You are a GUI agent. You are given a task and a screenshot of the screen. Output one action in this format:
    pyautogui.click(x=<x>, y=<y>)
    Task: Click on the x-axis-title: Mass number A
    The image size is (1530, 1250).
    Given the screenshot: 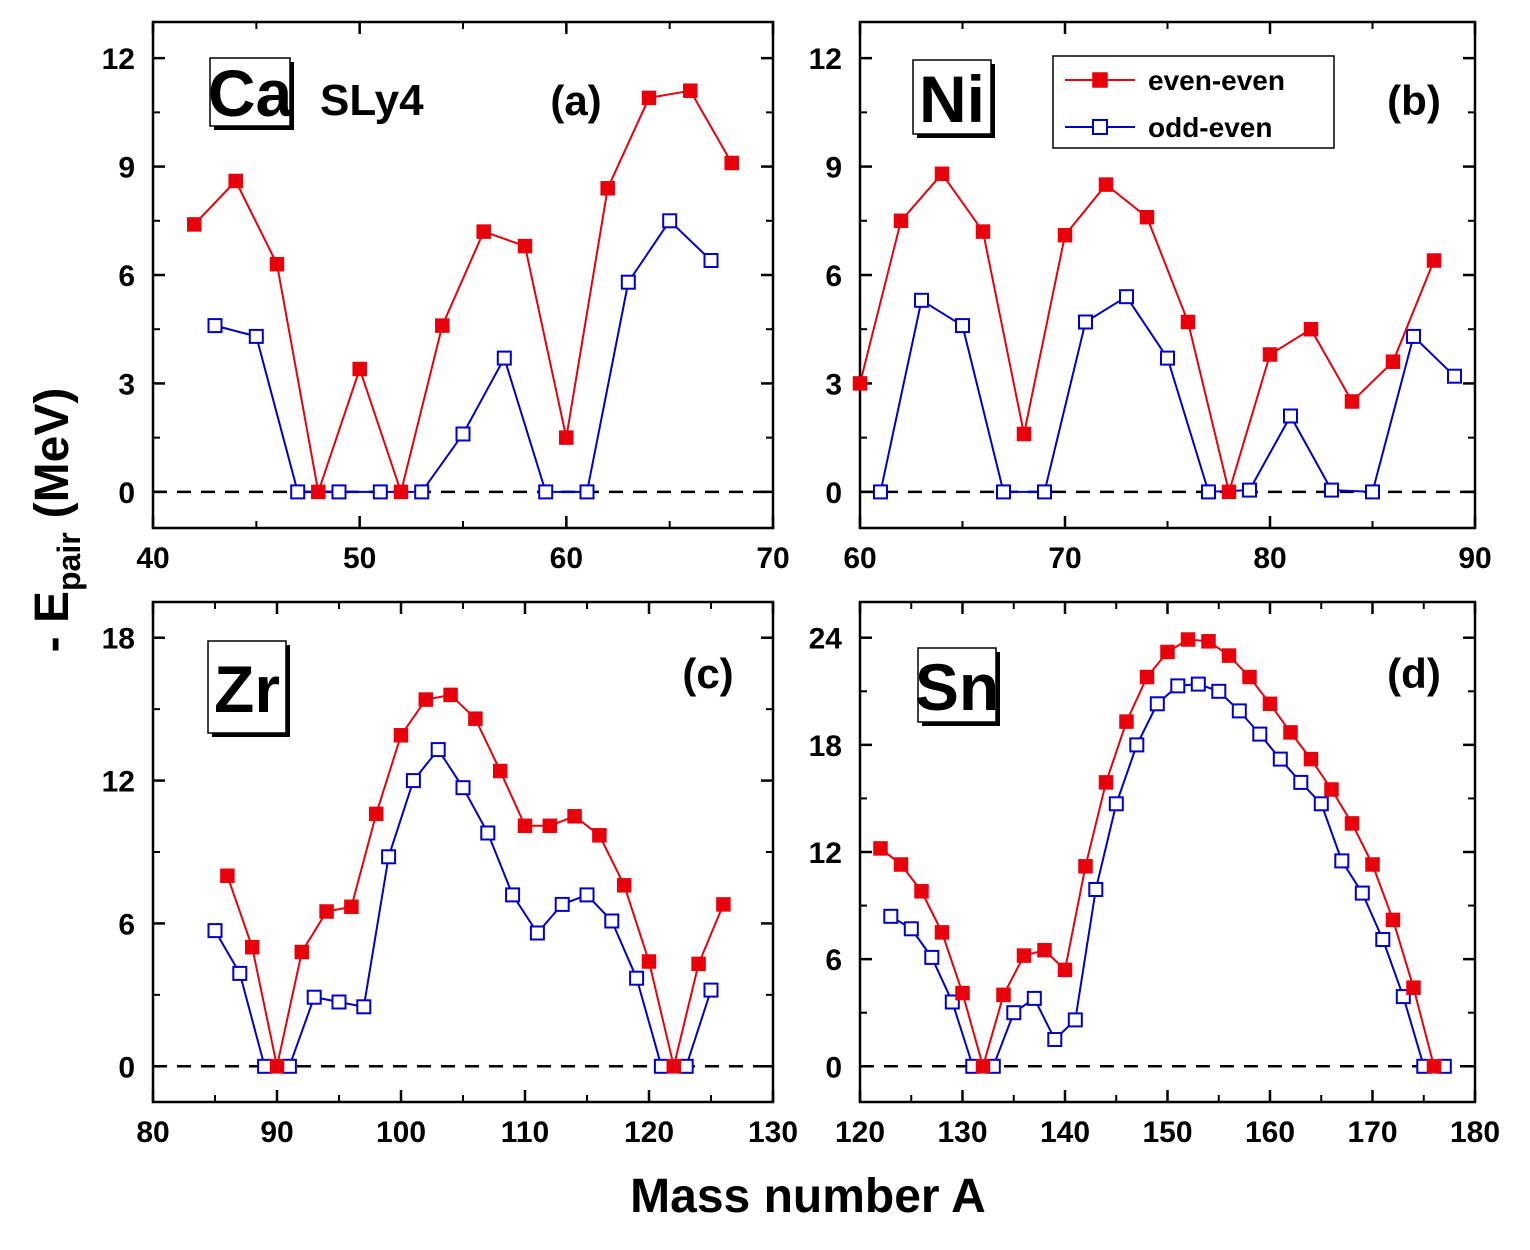 What is the action you would take?
    pyautogui.click(x=808, y=1196)
    